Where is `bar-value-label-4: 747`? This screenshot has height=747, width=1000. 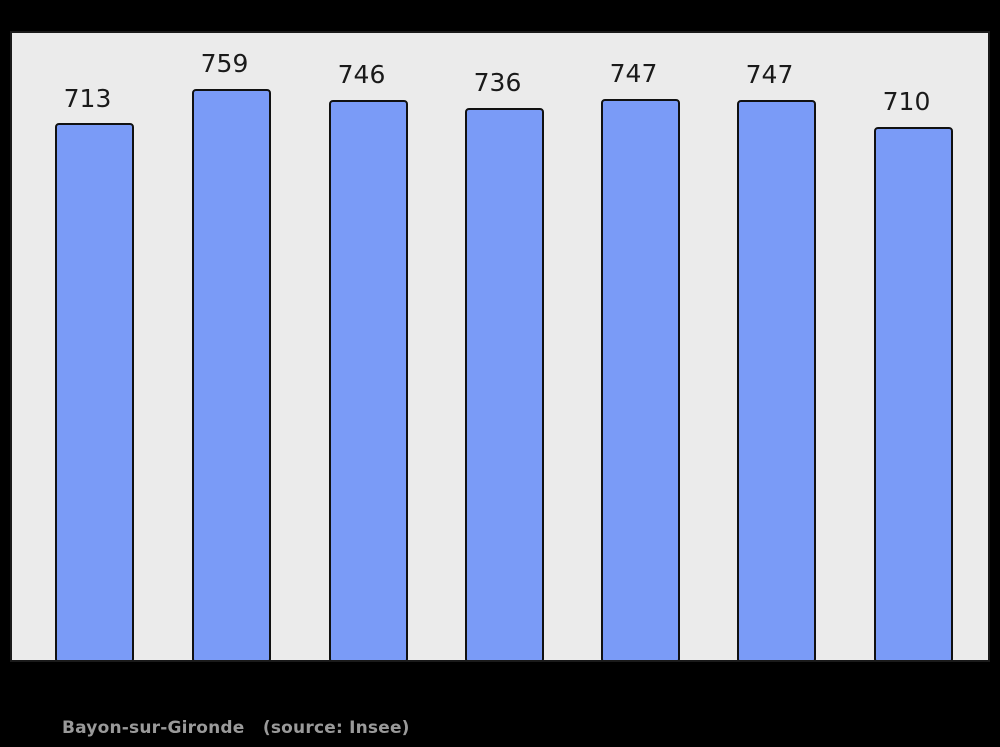 bar-value-label-4: 747 is located at coordinates (633, 73).